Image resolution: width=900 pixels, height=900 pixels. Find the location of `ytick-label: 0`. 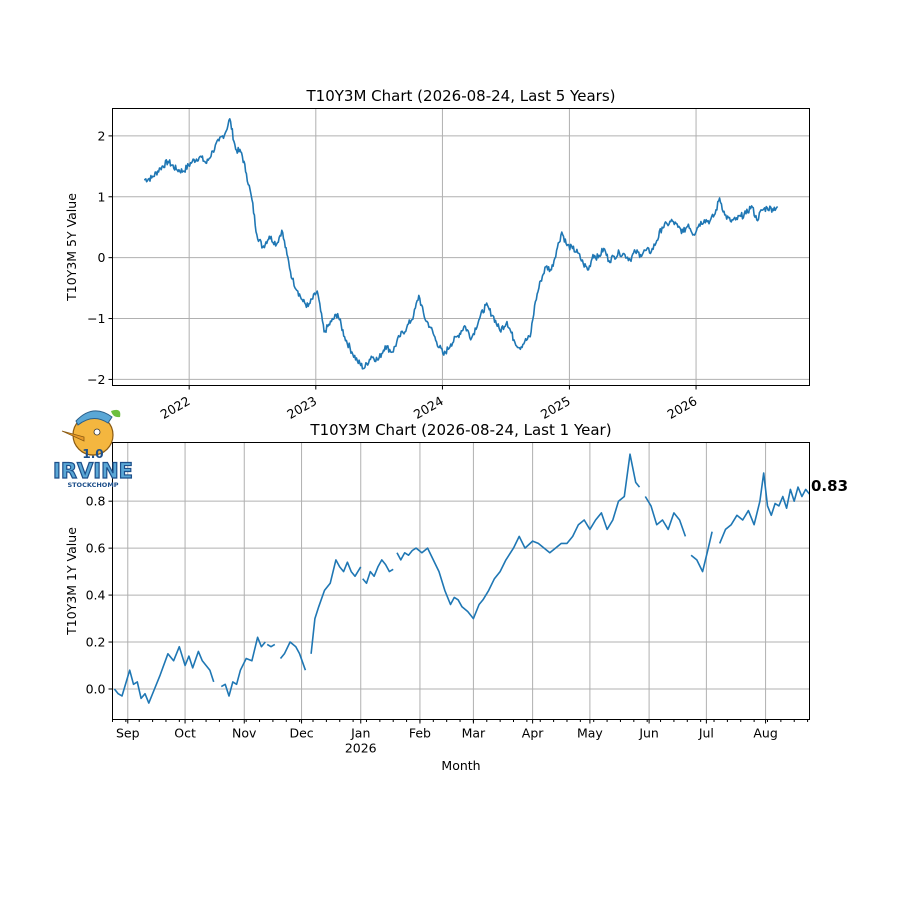

ytick-label: 0 is located at coordinates (102, 257).